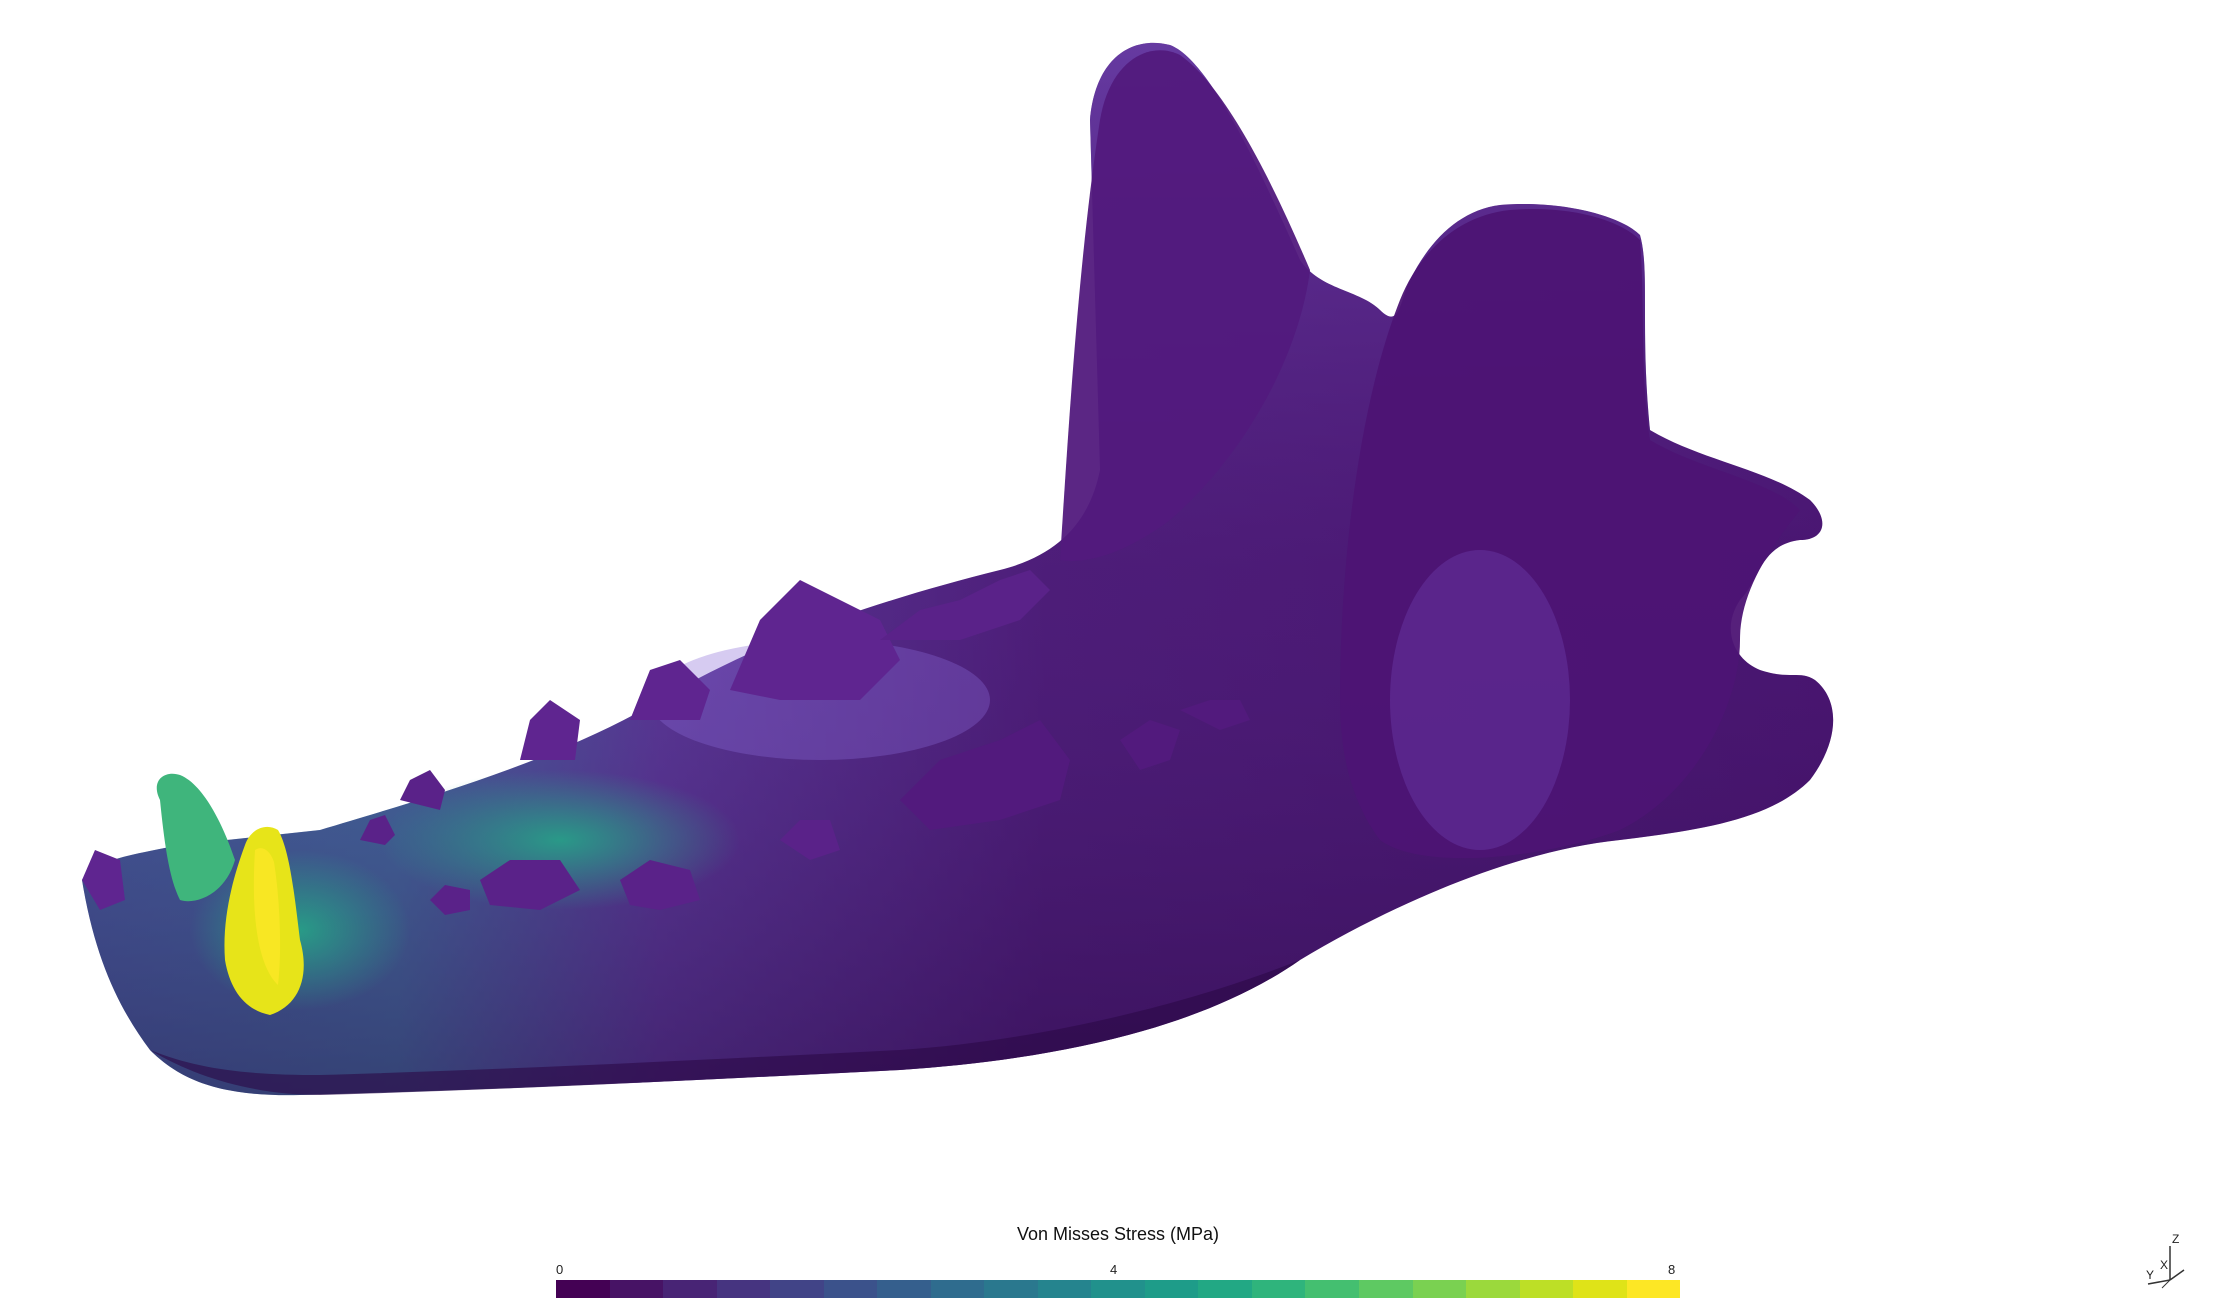 The width and height of the screenshot is (2215, 1315). I want to click on orientation-axes-widget: Z X Y, so click(2168, 1262).